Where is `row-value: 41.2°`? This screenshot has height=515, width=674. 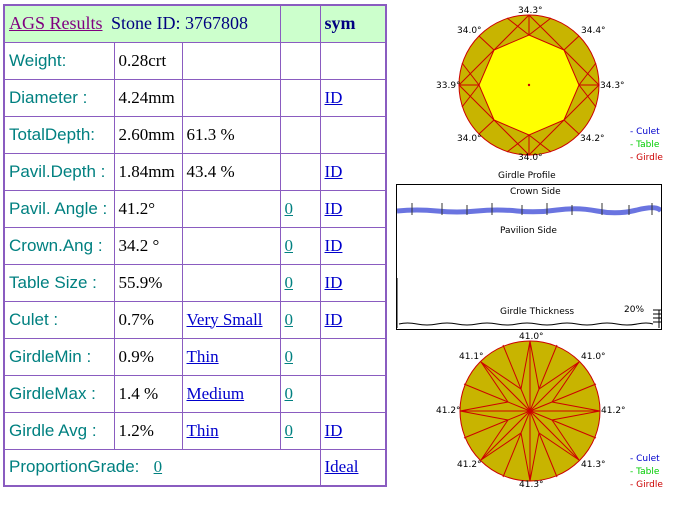
row-value: 41.2° is located at coordinates (148, 208).